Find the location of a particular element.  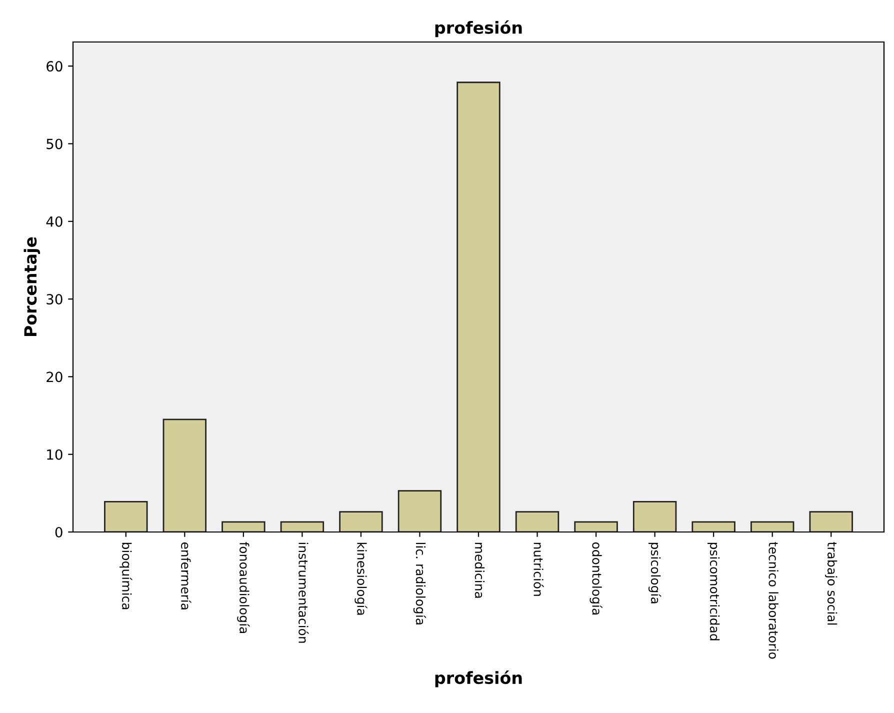

x-tick-label: medicina is located at coordinates (479, 570).